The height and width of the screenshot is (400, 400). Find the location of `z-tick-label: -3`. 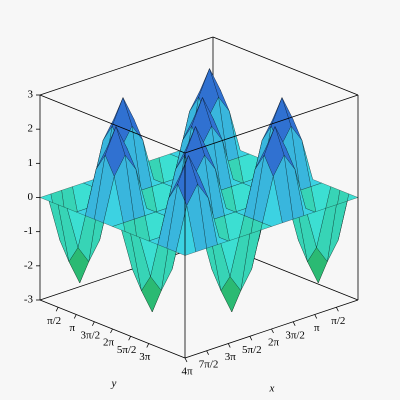

z-tick-label: -3 is located at coordinates (29, 300).